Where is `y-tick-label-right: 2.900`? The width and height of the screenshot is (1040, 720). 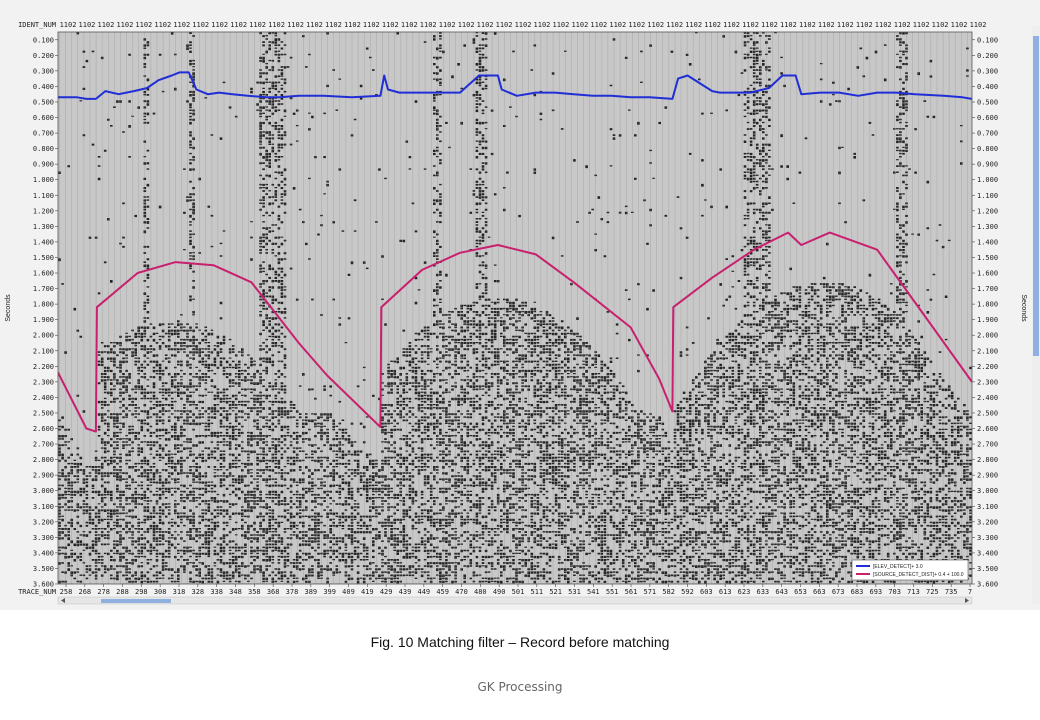 y-tick-label-right: 2.900 is located at coordinates (987, 476).